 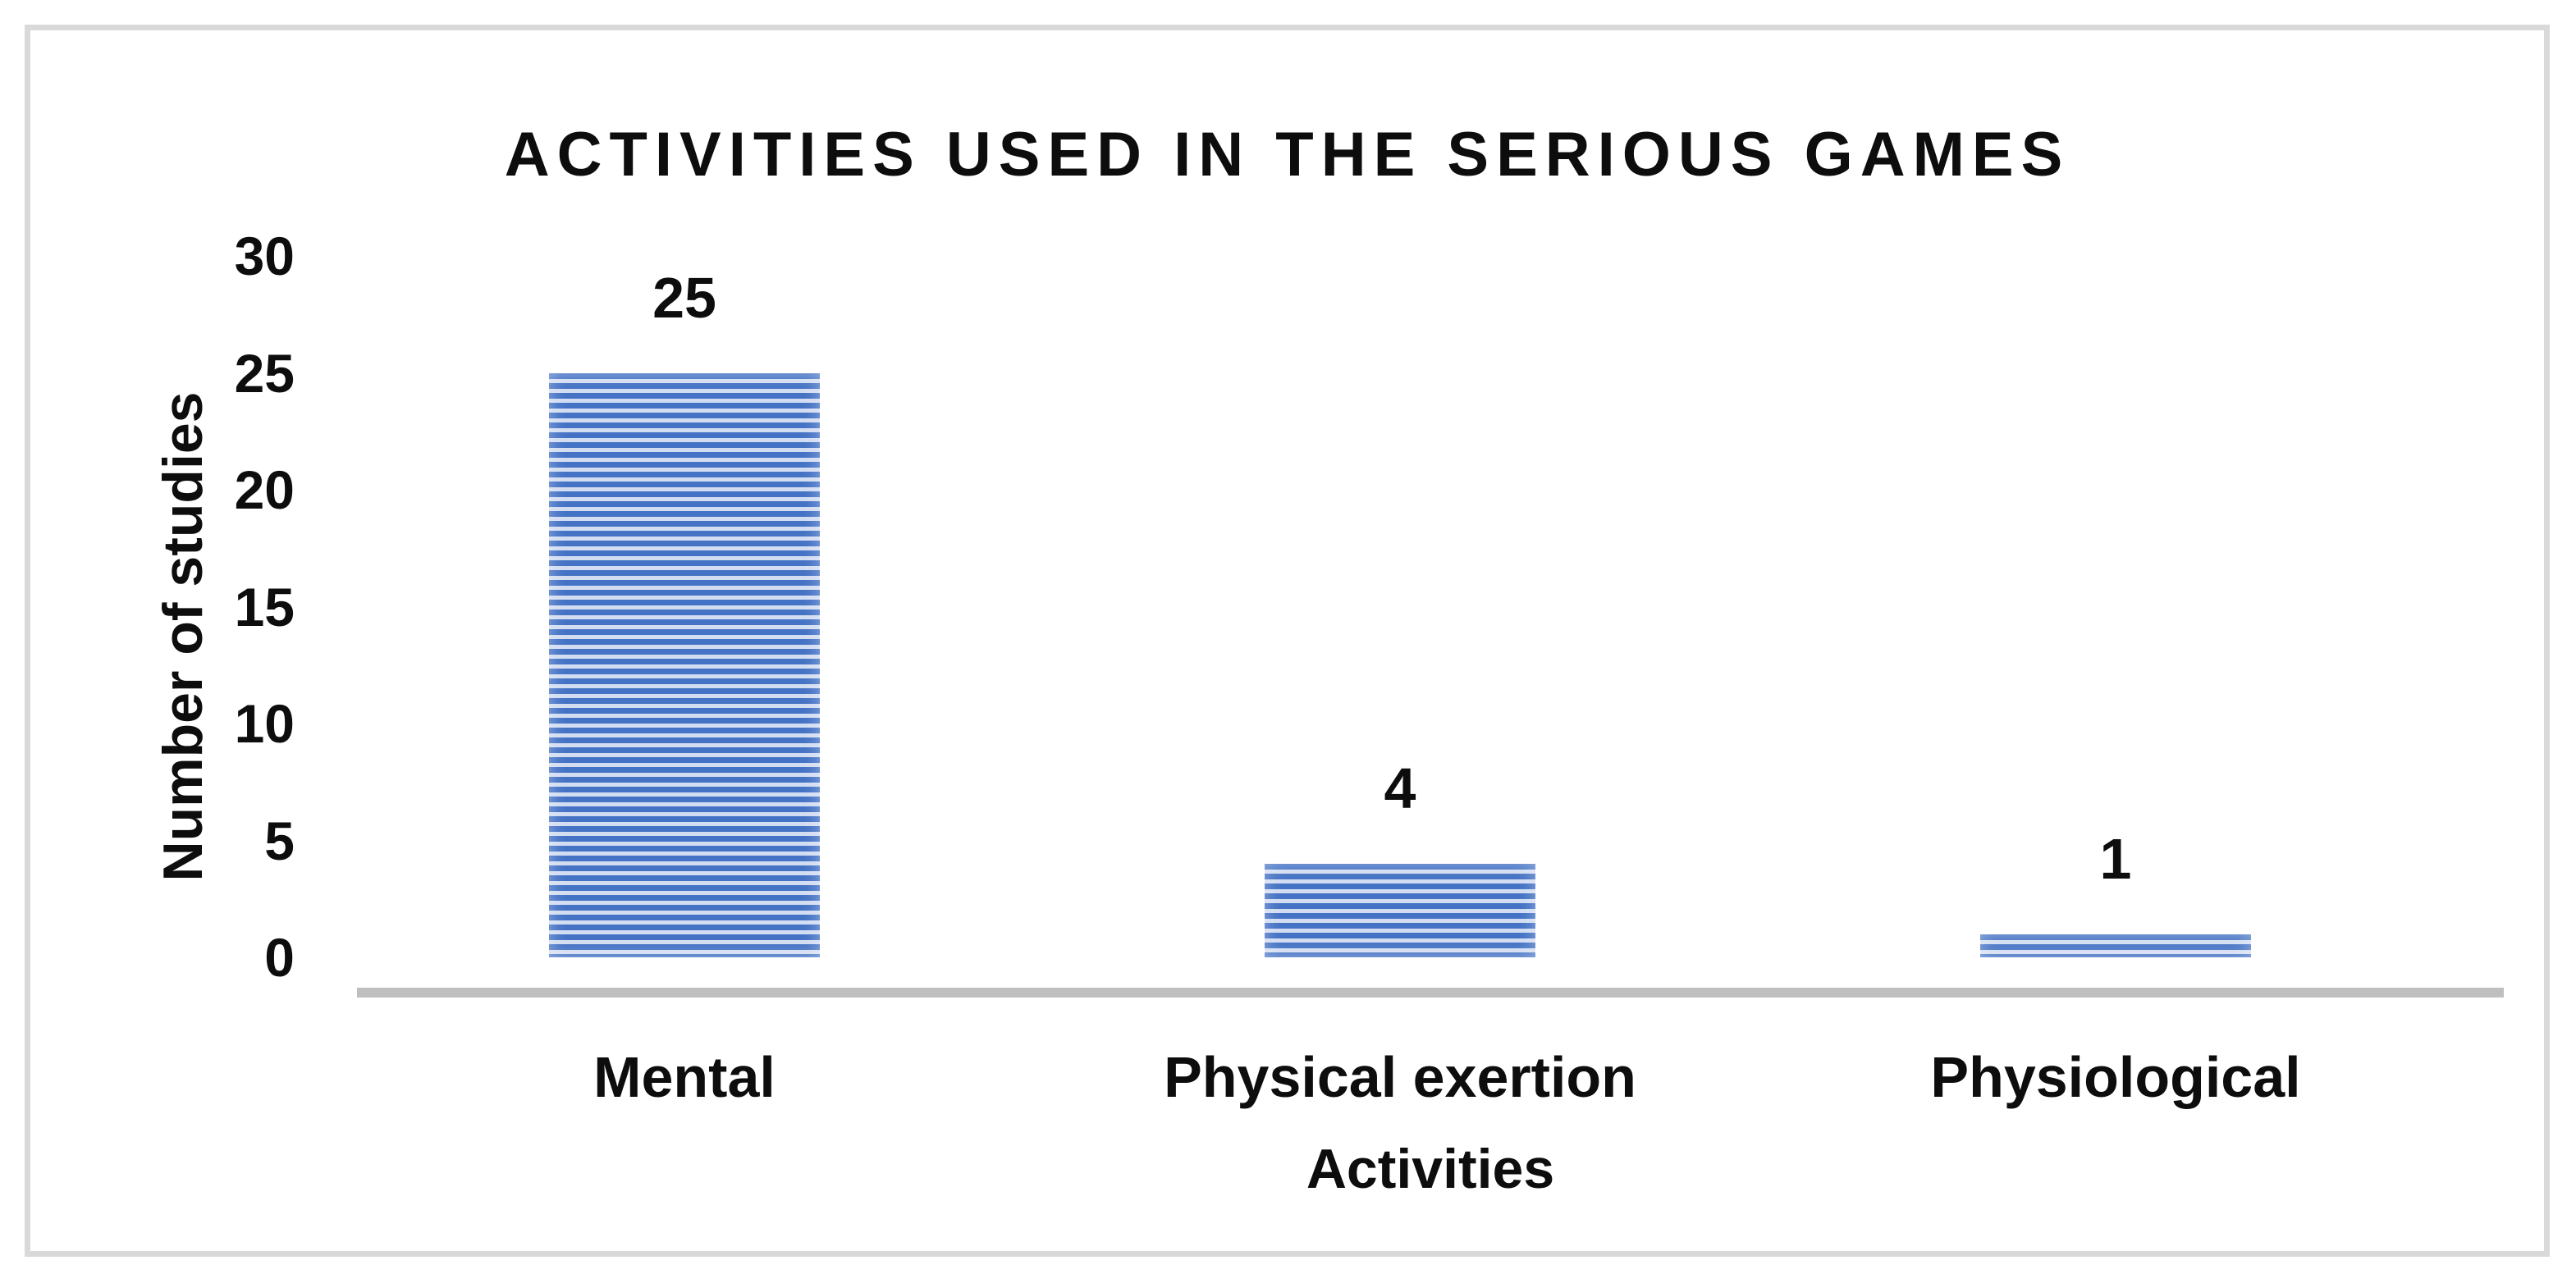 I want to click on y-tick-label-15: 15, so click(x=264, y=606).